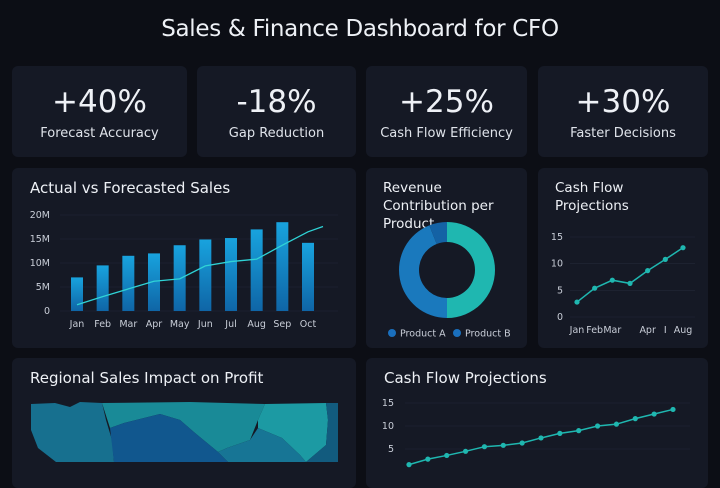 The image size is (720, 488). What do you see at coordinates (40, 215) in the screenshot?
I see `y-tick-label: 20M` at bounding box center [40, 215].